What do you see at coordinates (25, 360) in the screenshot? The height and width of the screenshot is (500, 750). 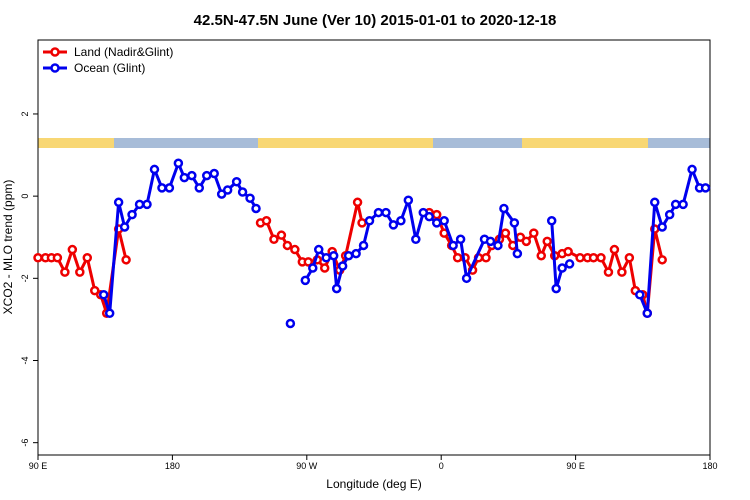 I see `y-tick-label: -4` at bounding box center [25, 360].